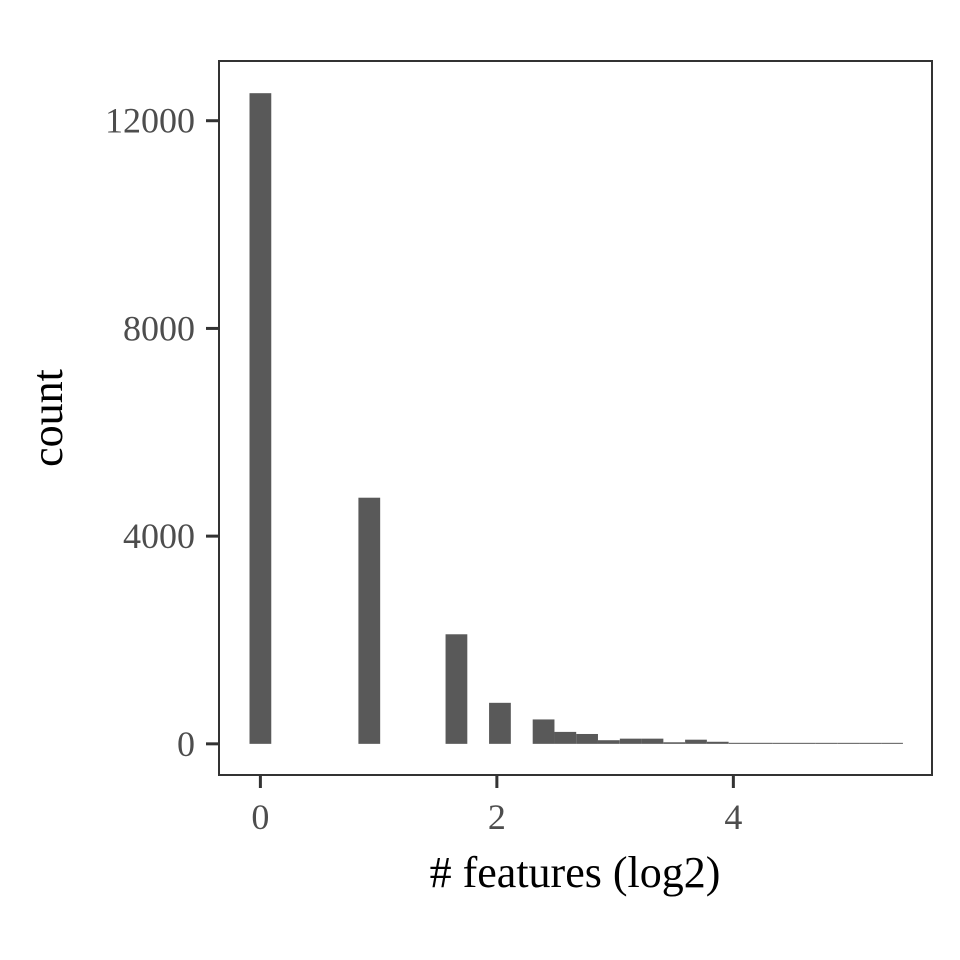 This screenshot has height=960, width=960. I want to click on x-tick-label: 0, so click(260, 817).